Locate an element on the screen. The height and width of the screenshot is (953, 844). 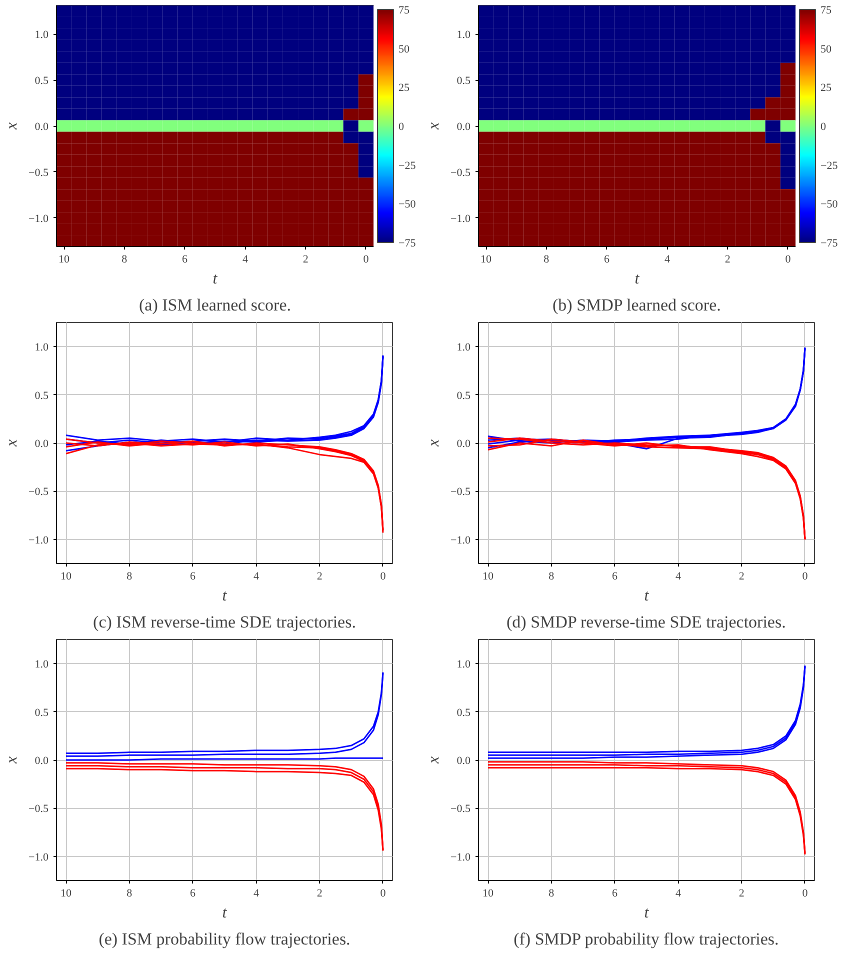
text: (f) SMDP probability flow trajectories. is located at coordinates (646, 939).